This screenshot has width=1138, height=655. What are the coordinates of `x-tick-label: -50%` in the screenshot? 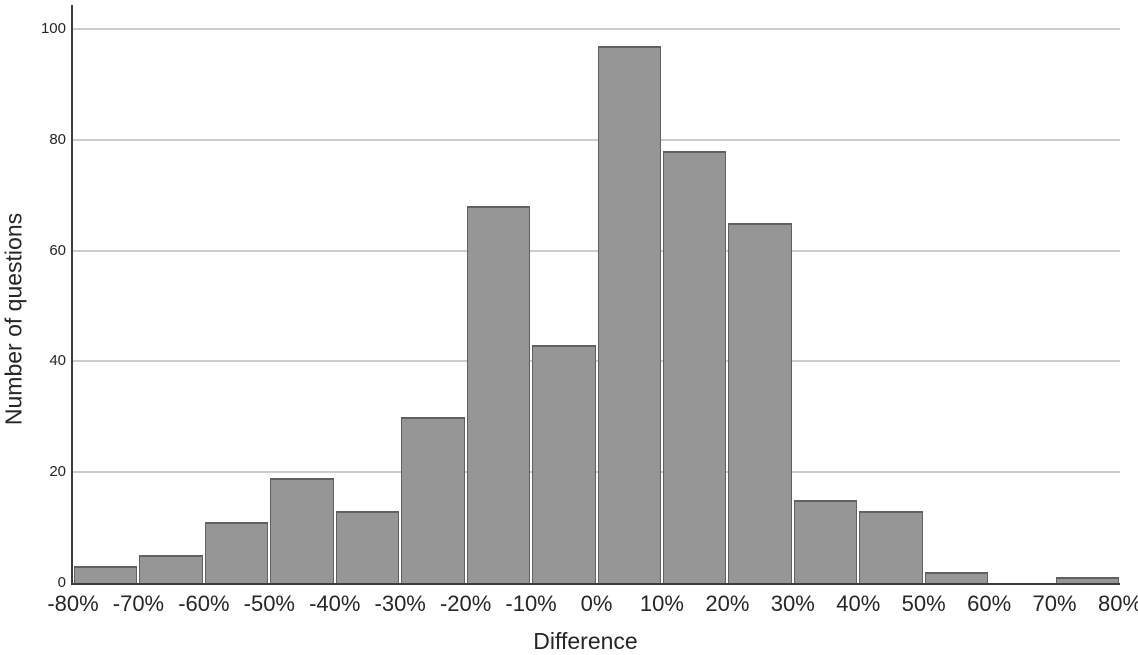 It's located at (269, 603).